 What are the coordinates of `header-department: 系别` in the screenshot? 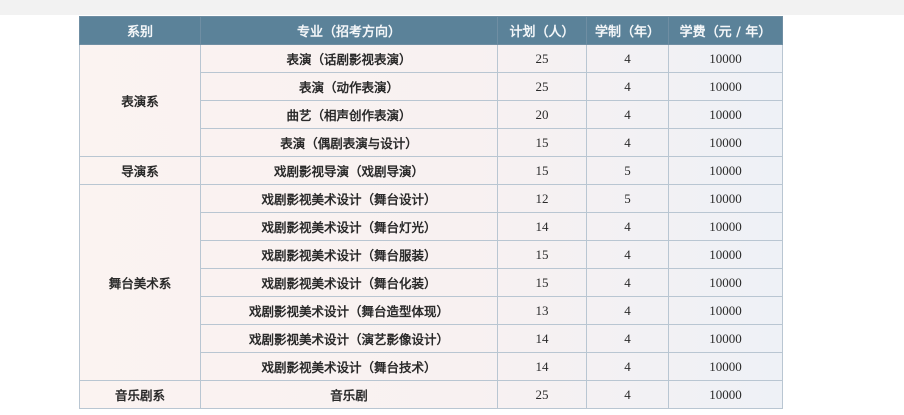 It's located at (140, 30).